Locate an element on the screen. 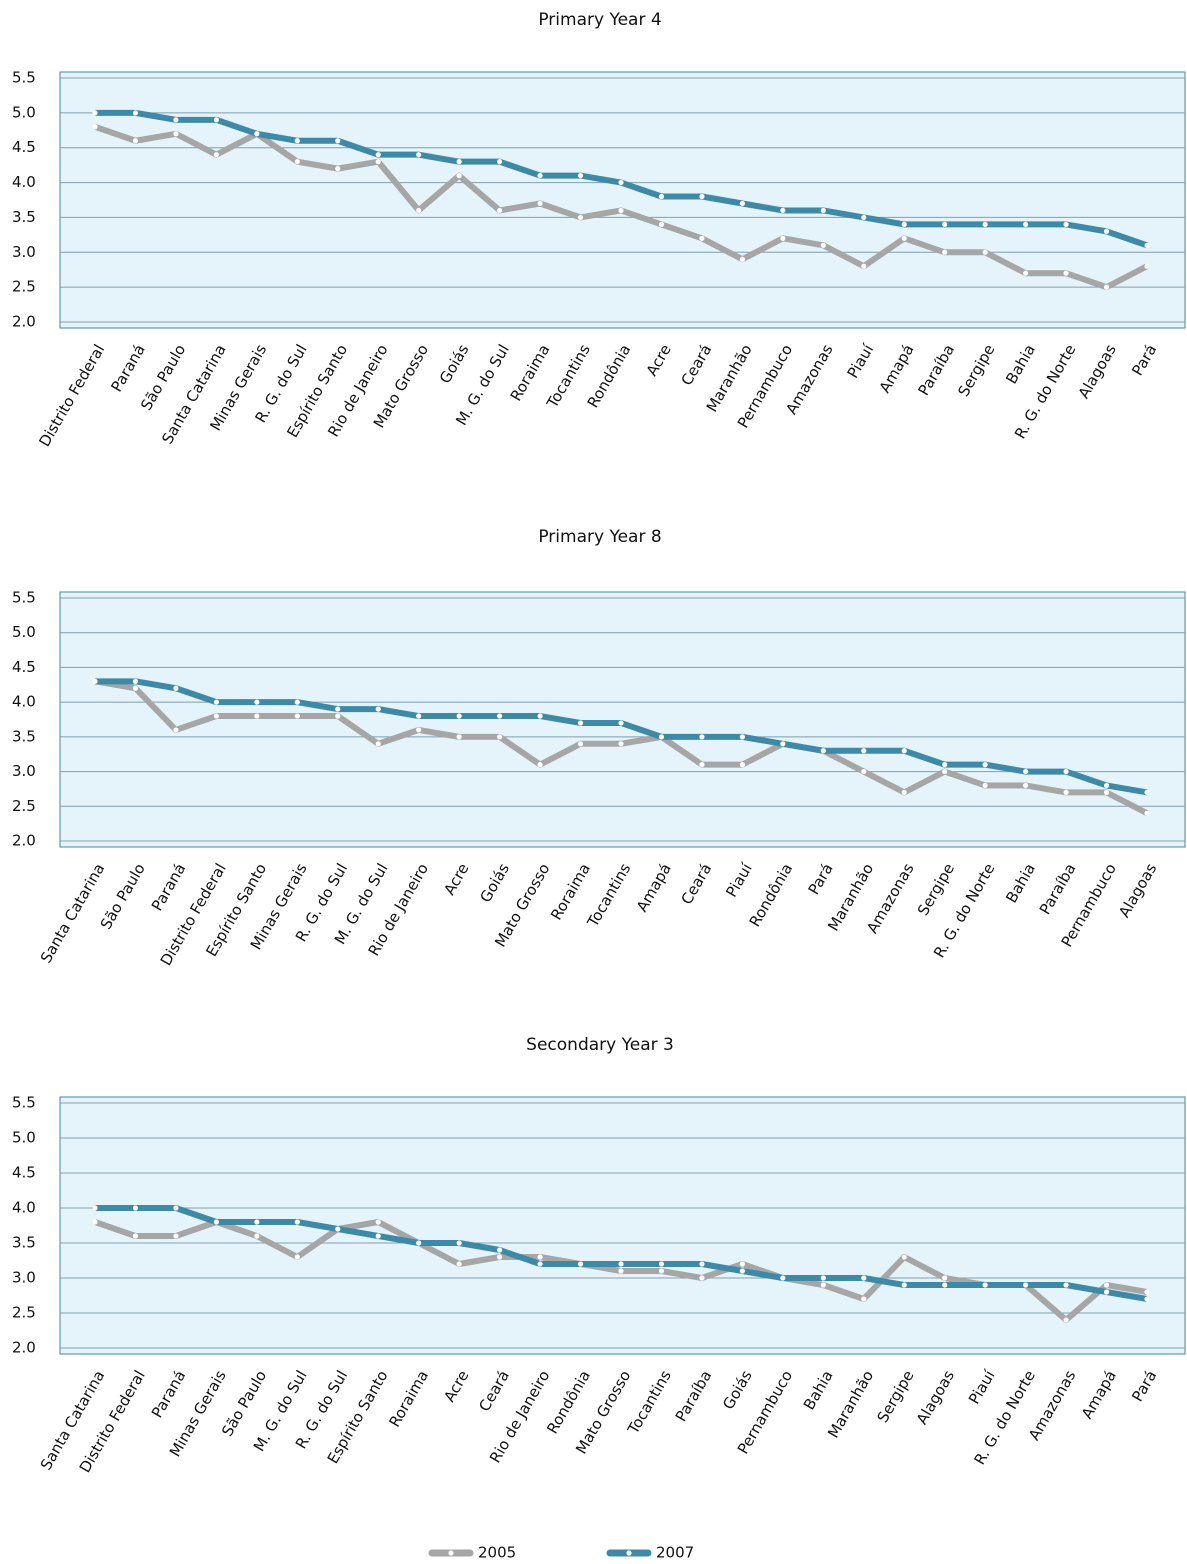 This screenshot has height=1564, width=1187. x-tick-label: Roraima is located at coordinates (408, 1398).